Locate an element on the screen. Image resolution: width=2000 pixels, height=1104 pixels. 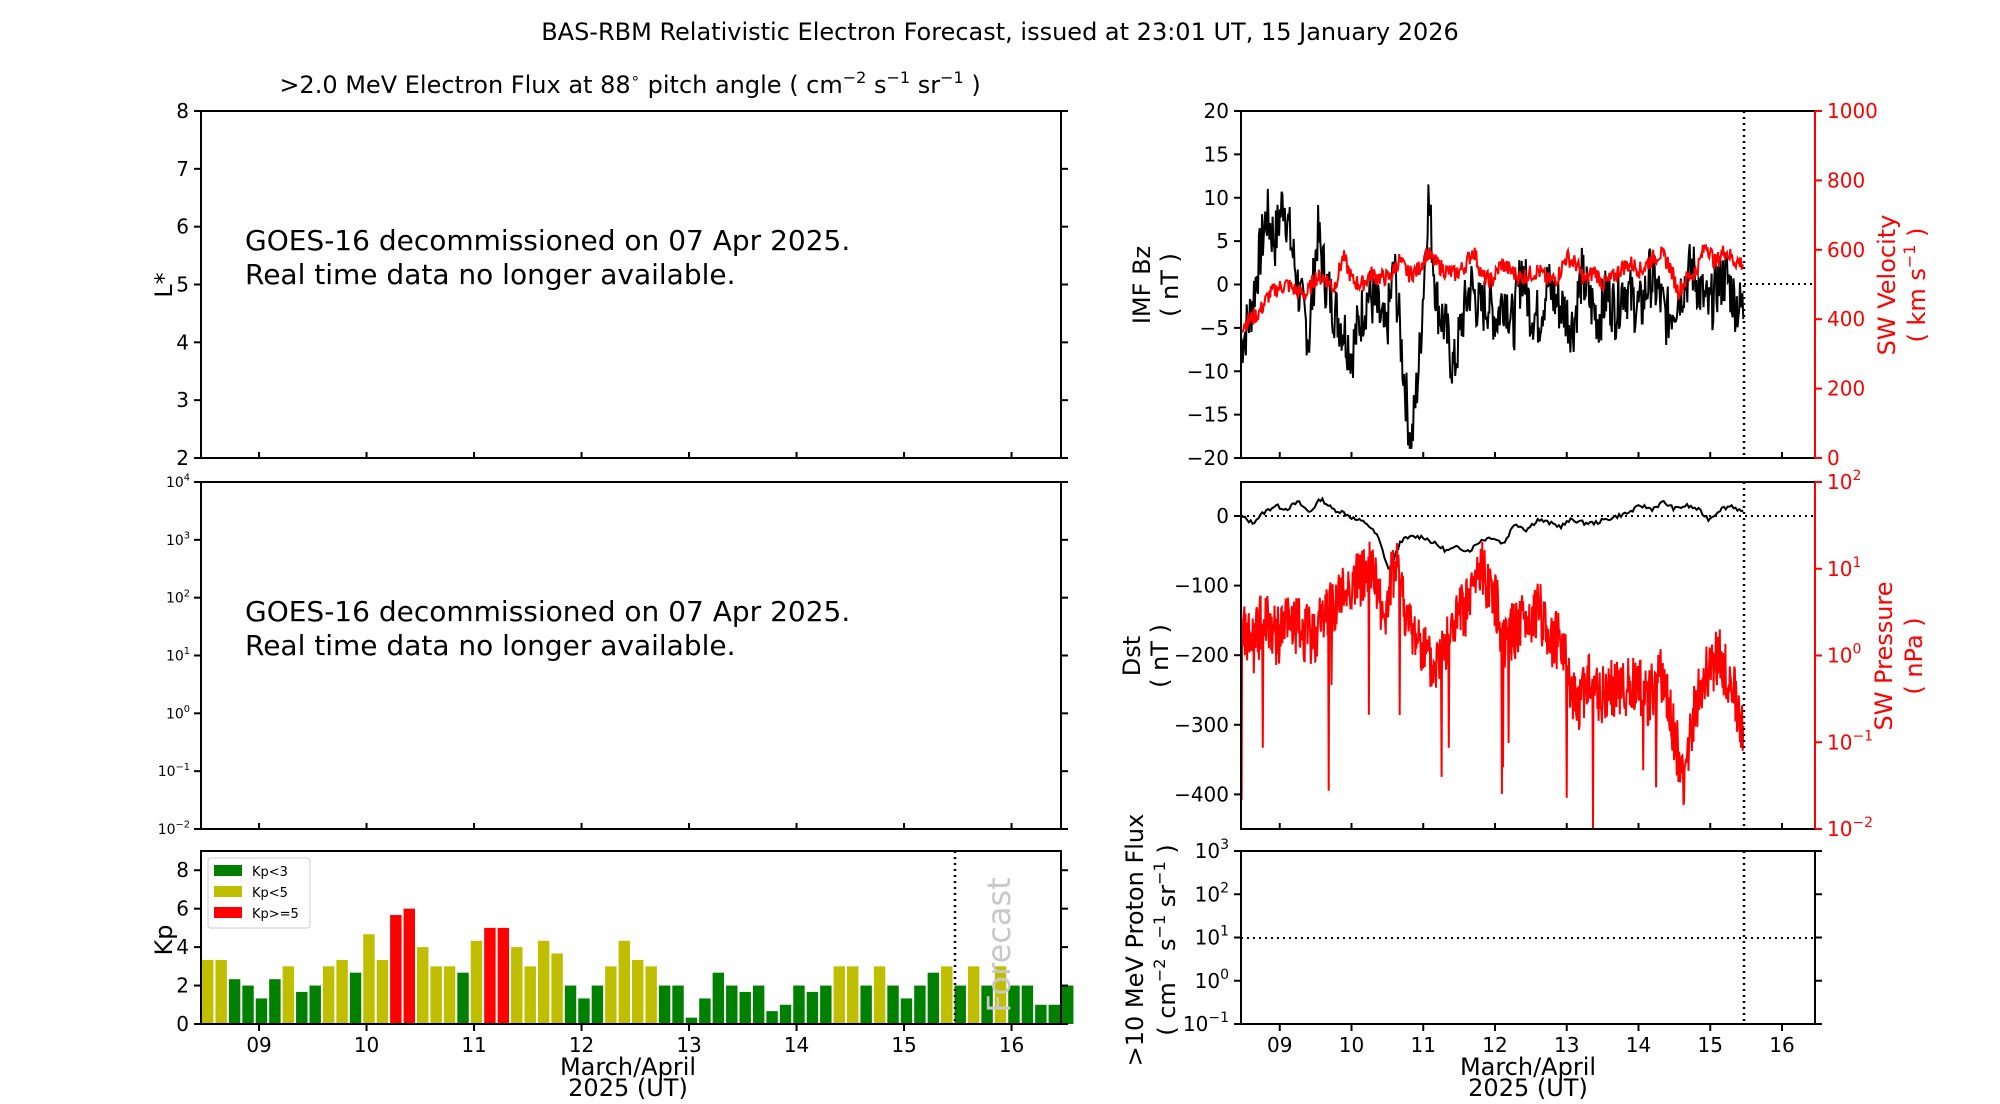
dst-right-yticks: 10² 10¹ 10⁰ 10⁻¹ 10⁻² is located at coordinates (1844, 654).